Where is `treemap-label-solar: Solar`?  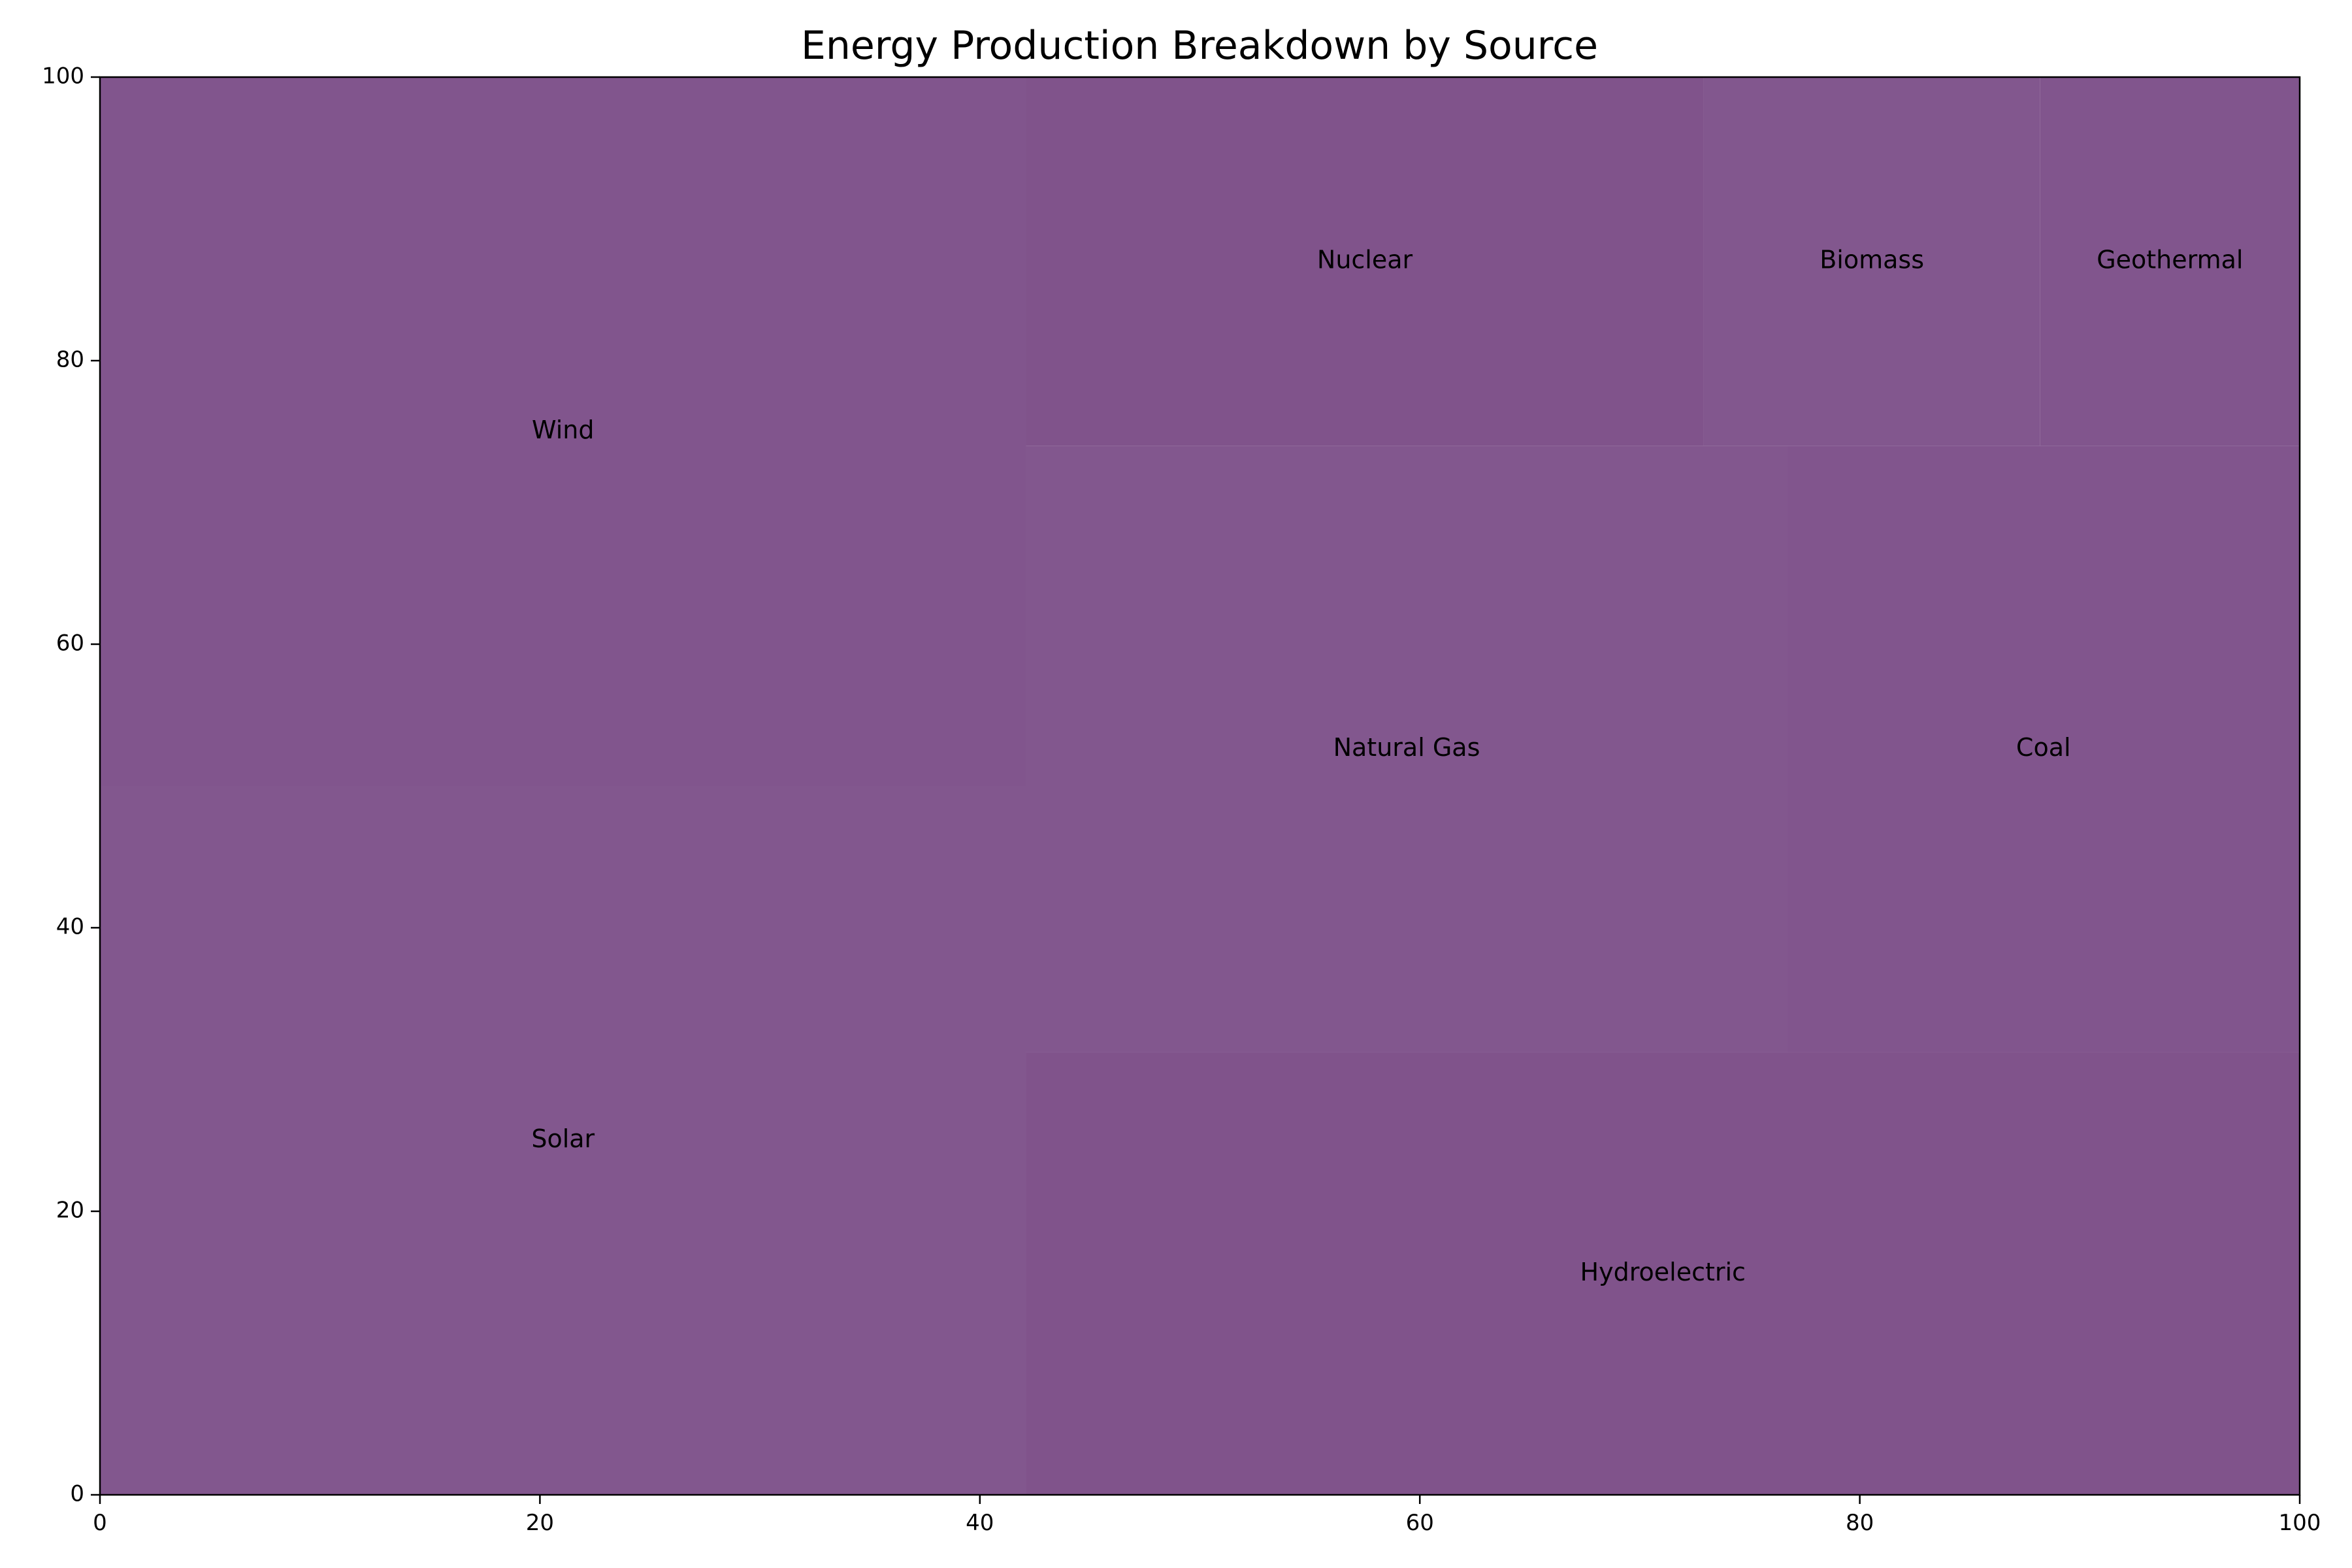
treemap-label-solar: Solar is located at coordinates (563, 1138).